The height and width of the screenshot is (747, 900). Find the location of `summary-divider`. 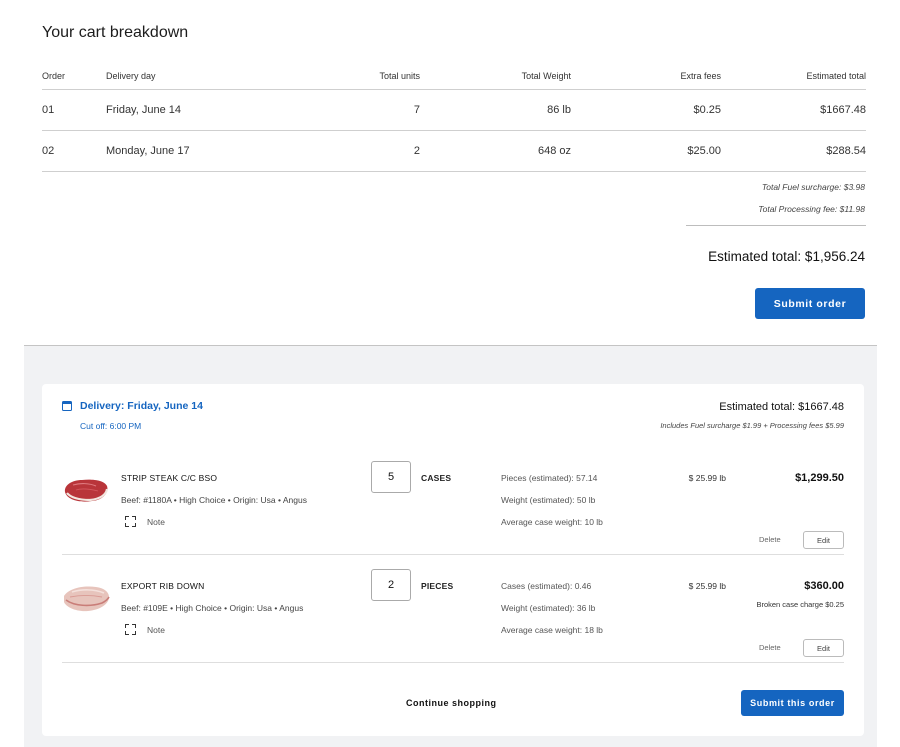

summary-divider is located at coordinates (776, 225).